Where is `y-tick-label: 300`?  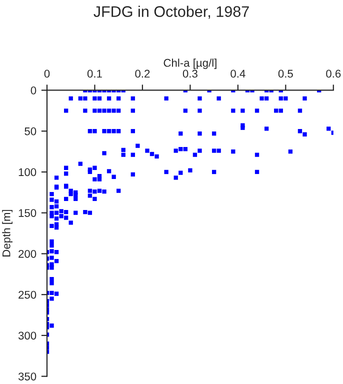 y-tick-label: 300 is located at coordinates (27, 336).